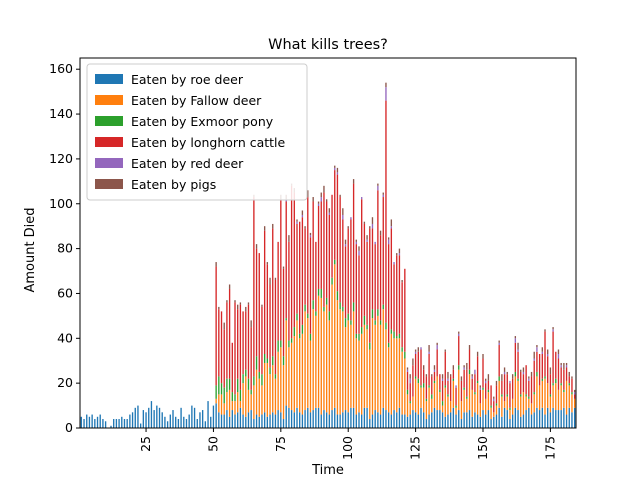 The height and width of the screenshot is (480, 640). What do you see at coordinates (482, 448) in the screenshot?
I see `x-tick-label: 150` at bounding box center [482, 448].